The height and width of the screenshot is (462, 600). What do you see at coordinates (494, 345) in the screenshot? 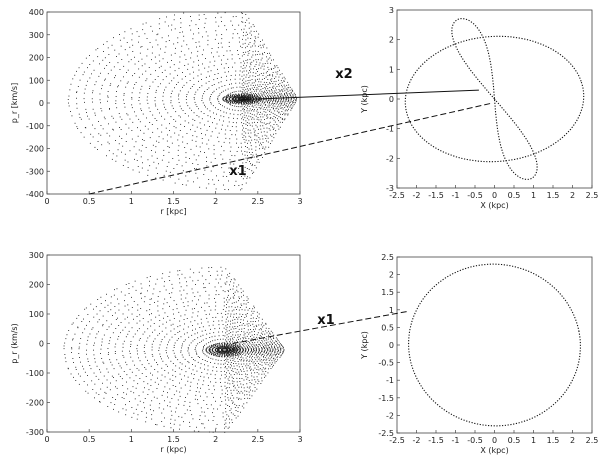
I see `orbit-bottom-frame` at bounding box center [494, 345].